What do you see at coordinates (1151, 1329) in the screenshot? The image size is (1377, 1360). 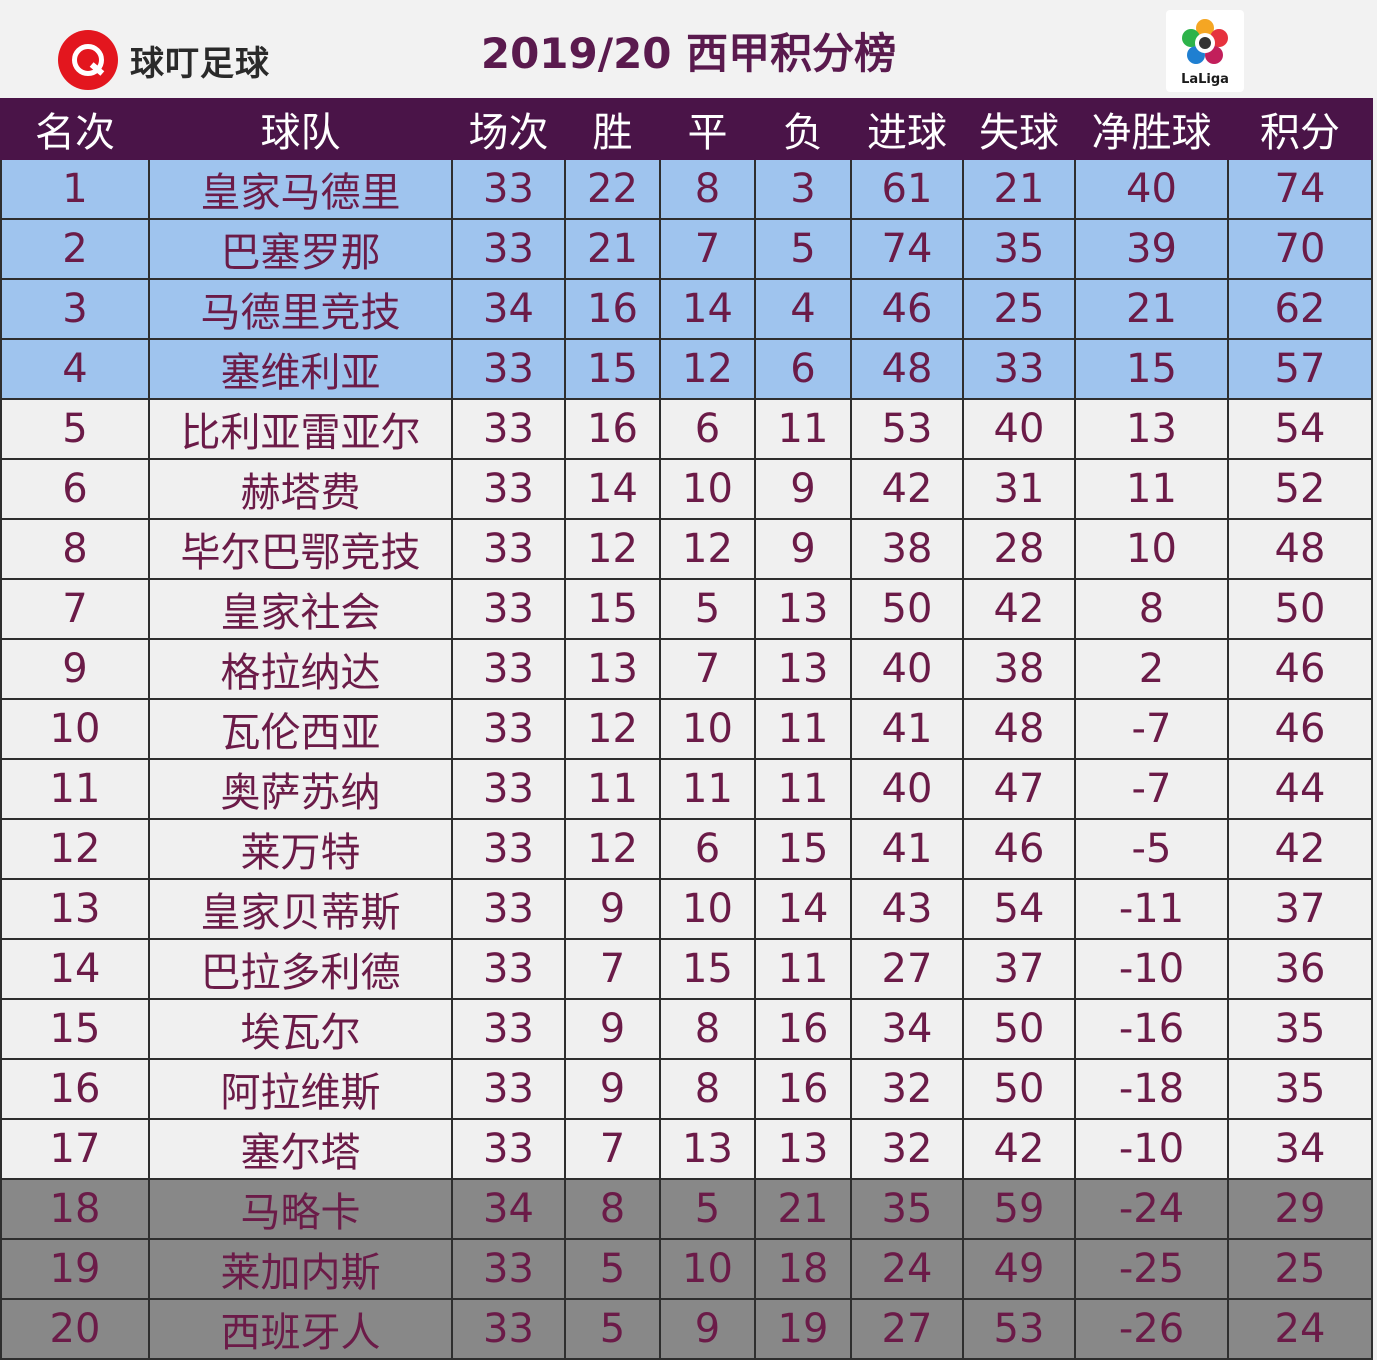 I see `cell-goal-difference: -26` at bounding box center [1151, 1329].